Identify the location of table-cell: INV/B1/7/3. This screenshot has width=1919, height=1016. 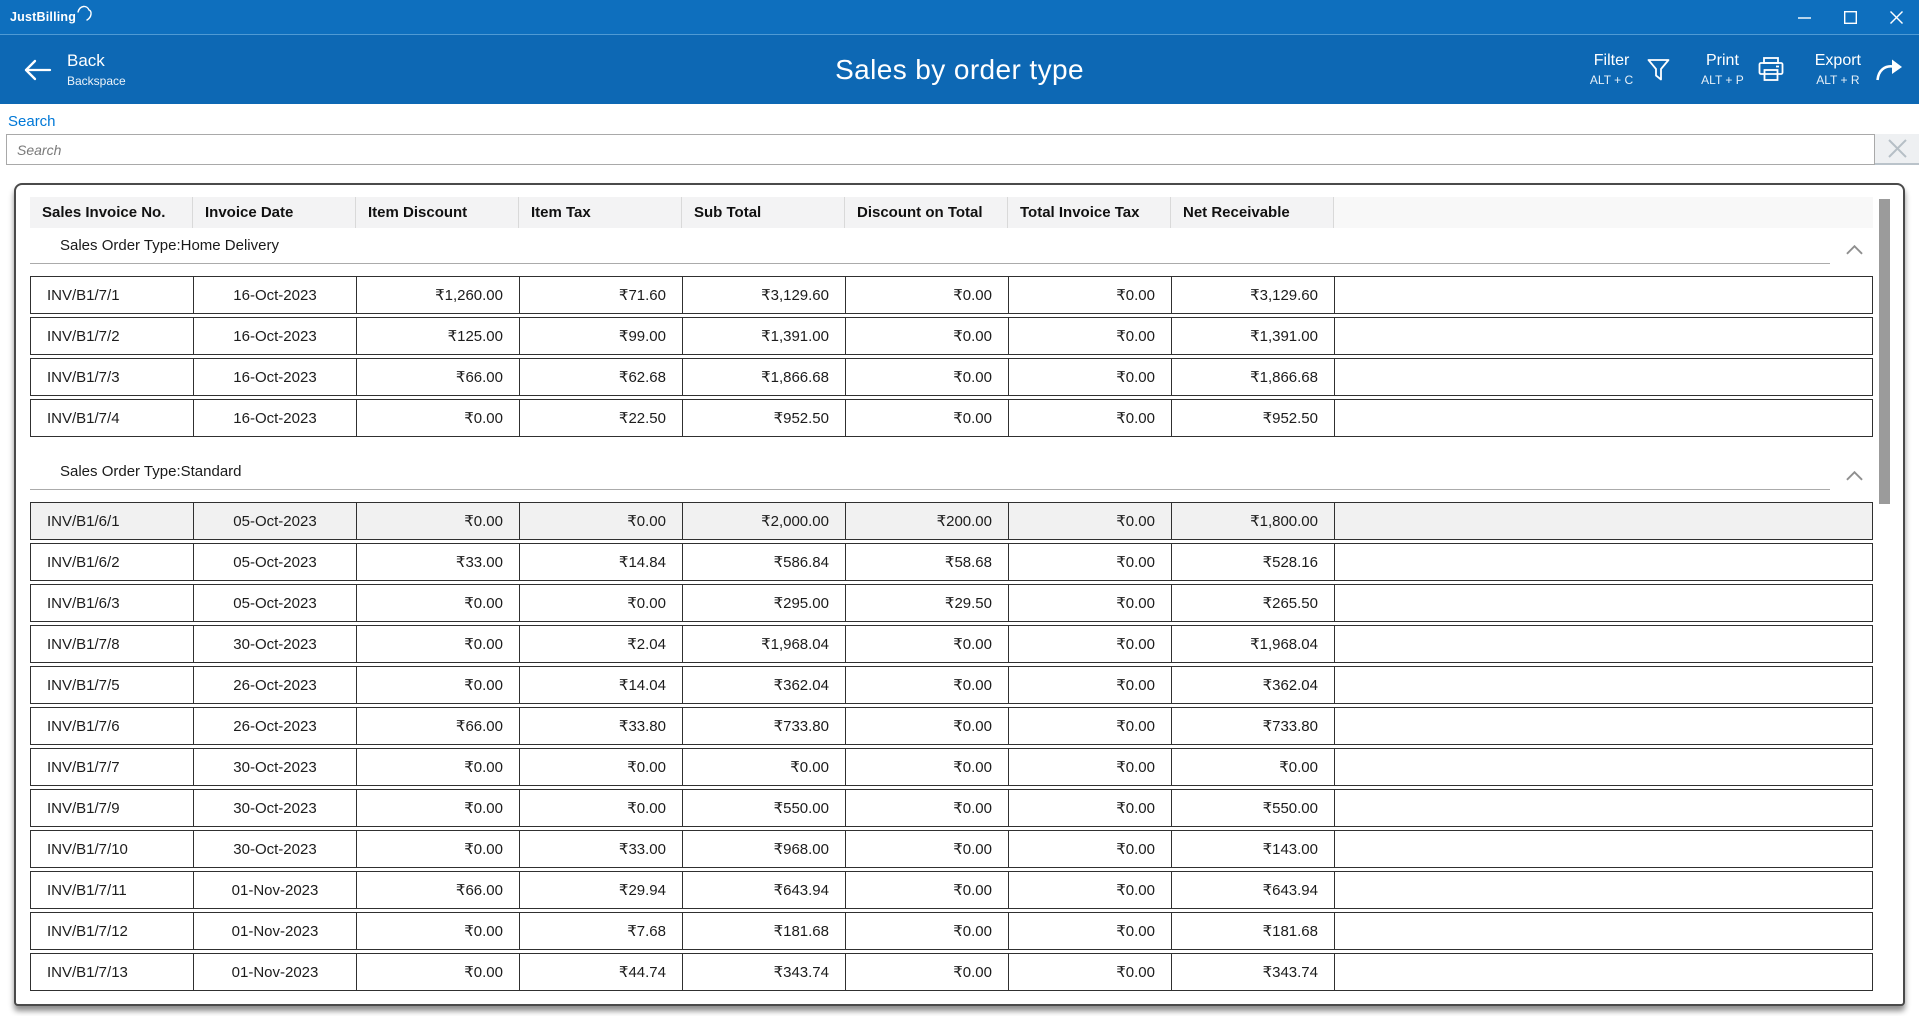
(112, 377).